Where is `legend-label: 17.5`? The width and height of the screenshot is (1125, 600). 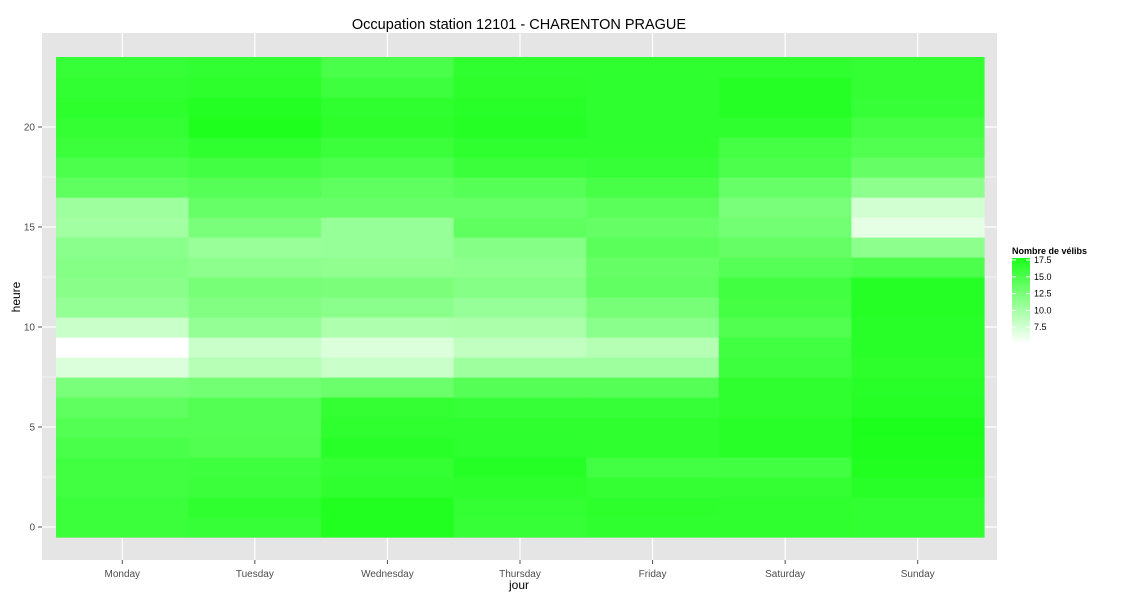
legend-label: 17.5 is located at coordinates (1043, 260).